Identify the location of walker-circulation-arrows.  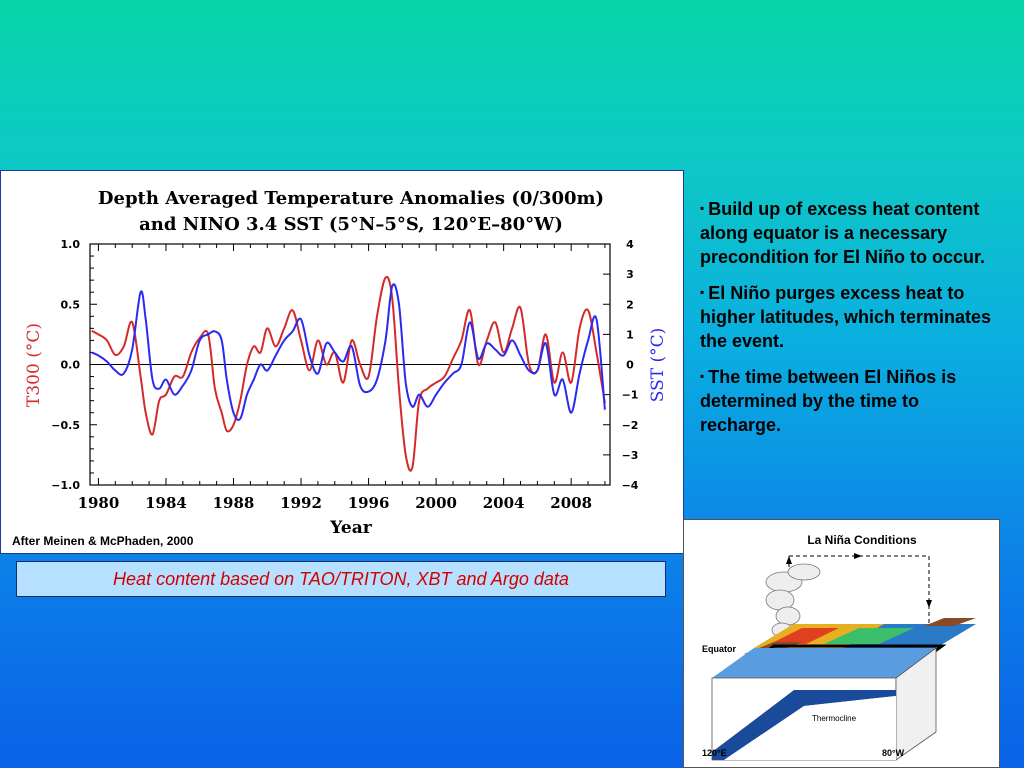
(859, 590).